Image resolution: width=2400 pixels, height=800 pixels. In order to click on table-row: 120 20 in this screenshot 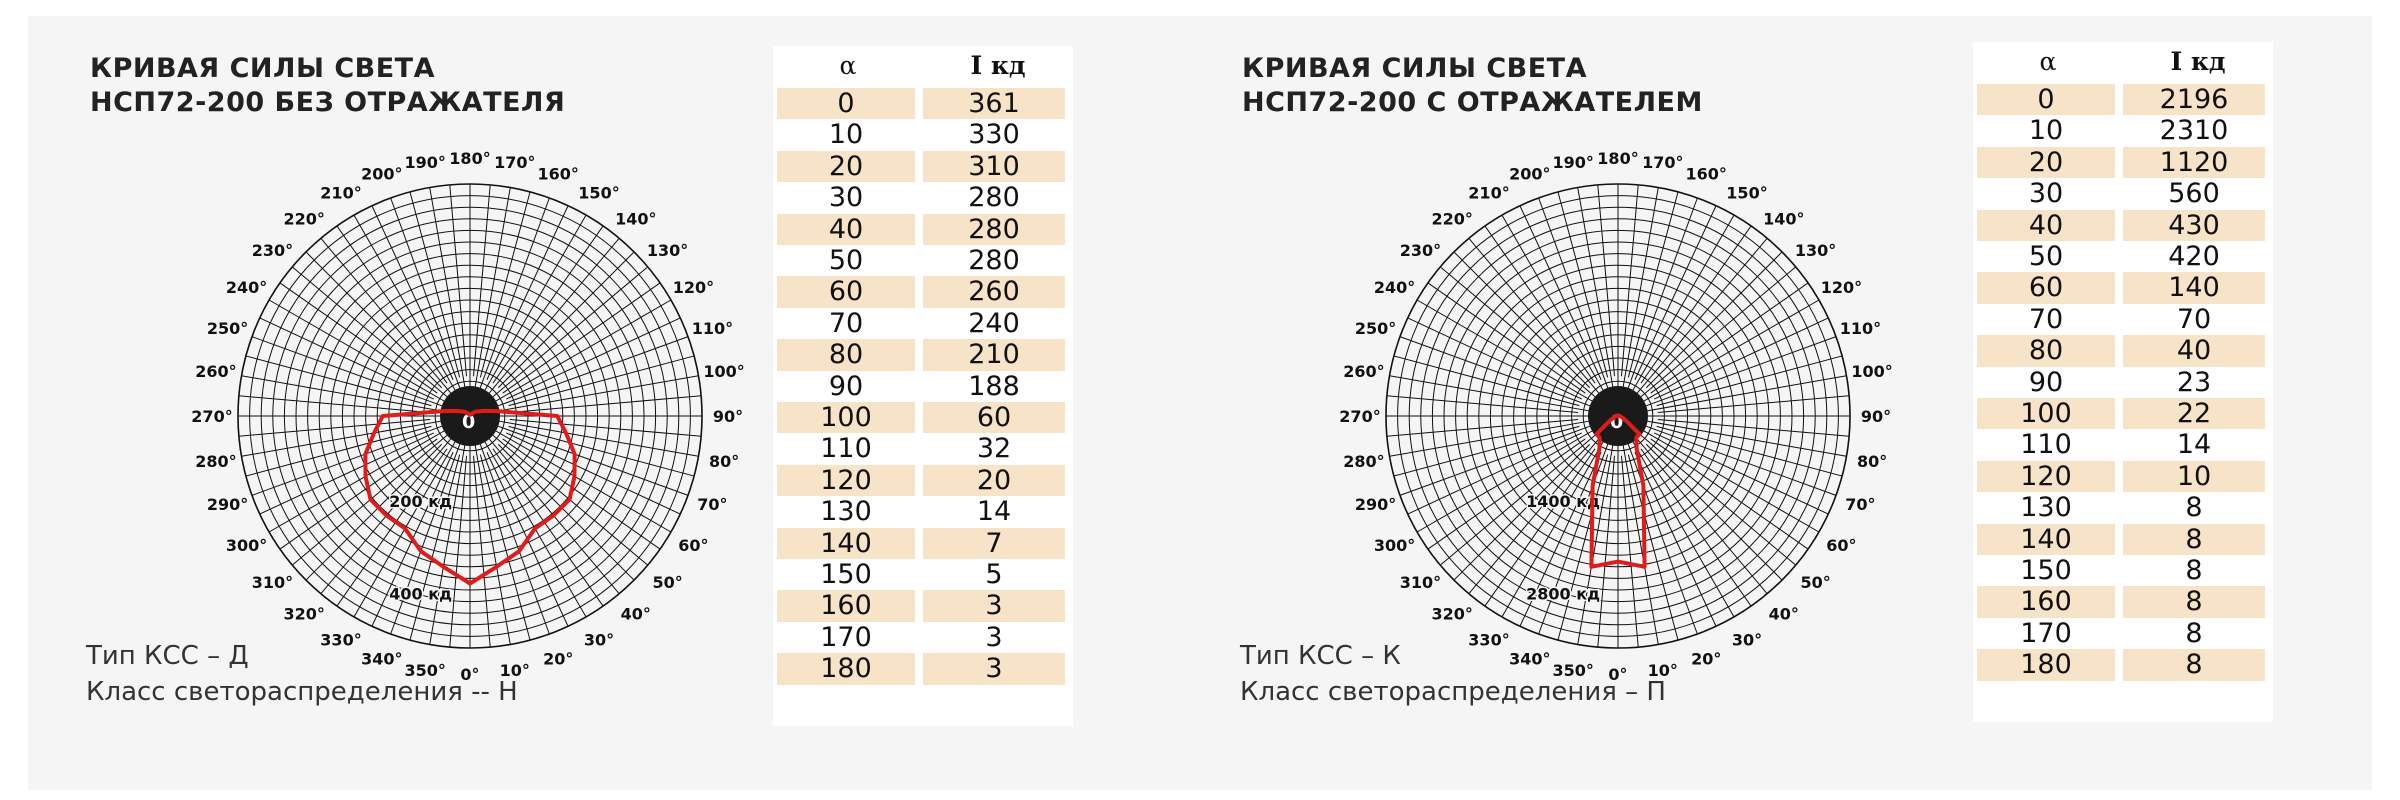, I will do `click(923, 480)`.